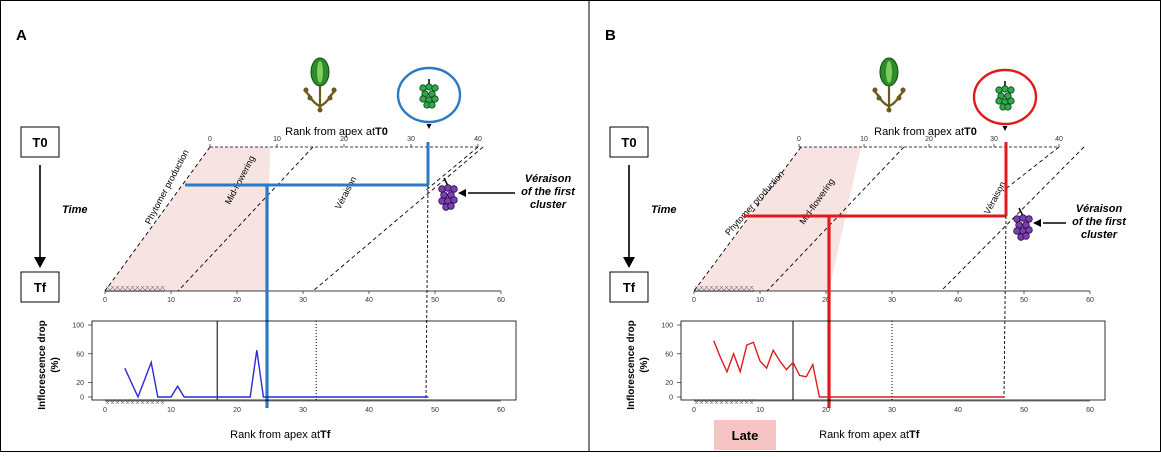 The image size is (1161, 457). What do you see at coordinates (760, 300) in the screenshot?
I see `bottom-axis-tick-label: 10` at bounding box center [760, 300].